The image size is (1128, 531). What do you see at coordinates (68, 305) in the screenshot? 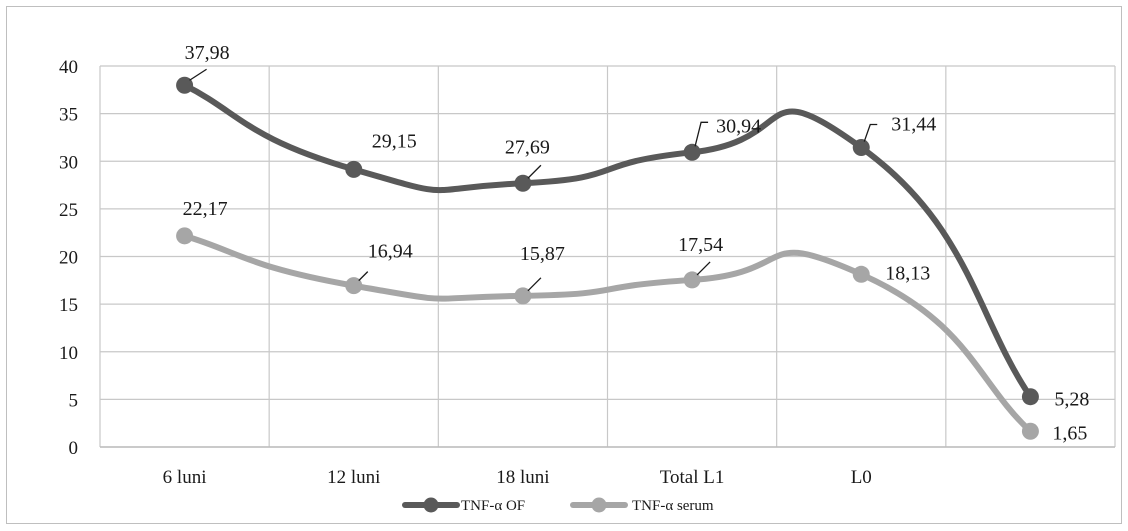
I see `y-tick-label: 15` at bounding box center [68, 305].